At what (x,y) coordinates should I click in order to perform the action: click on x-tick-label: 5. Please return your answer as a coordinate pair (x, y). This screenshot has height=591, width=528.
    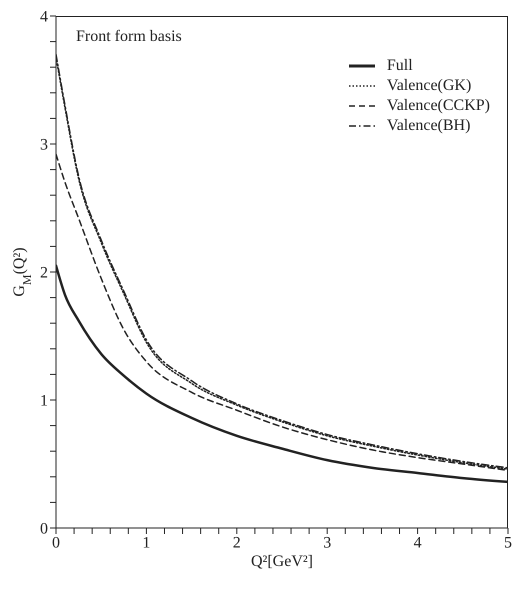
    Looking at the image, I should click on (508, 543).